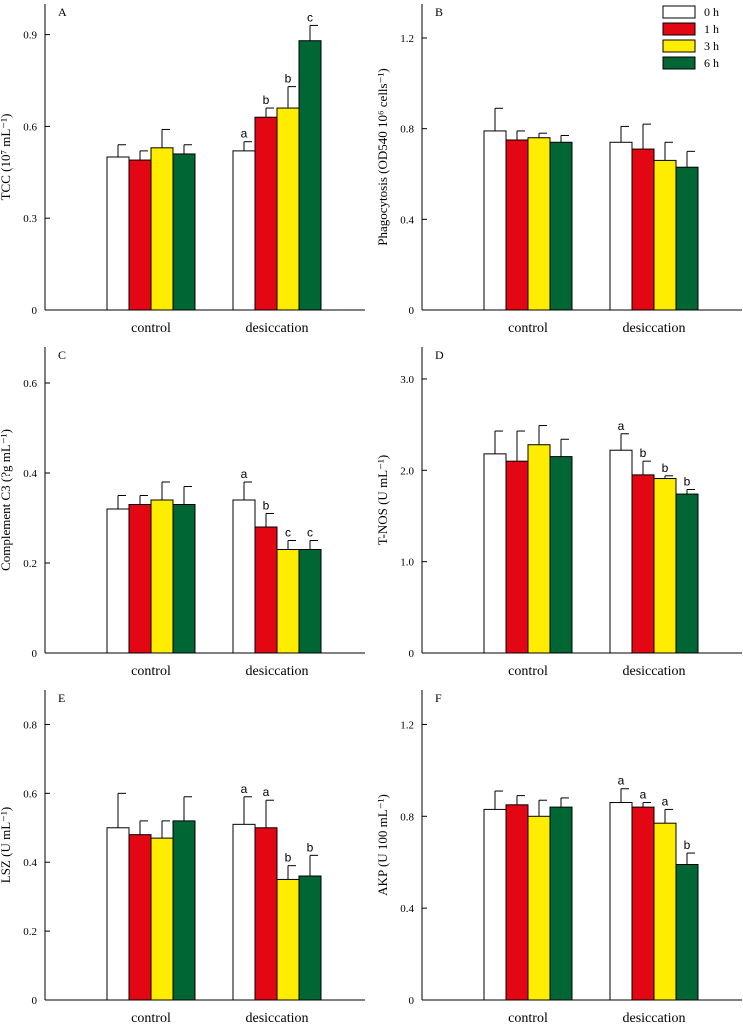 Image resolution: width=743 pixels, height=1024 pixels. Describe the element at coordinates (6, 157) in the screenshot. I see `y-axis-label: TCC (10⁷ mL⁻¹)` at that location.